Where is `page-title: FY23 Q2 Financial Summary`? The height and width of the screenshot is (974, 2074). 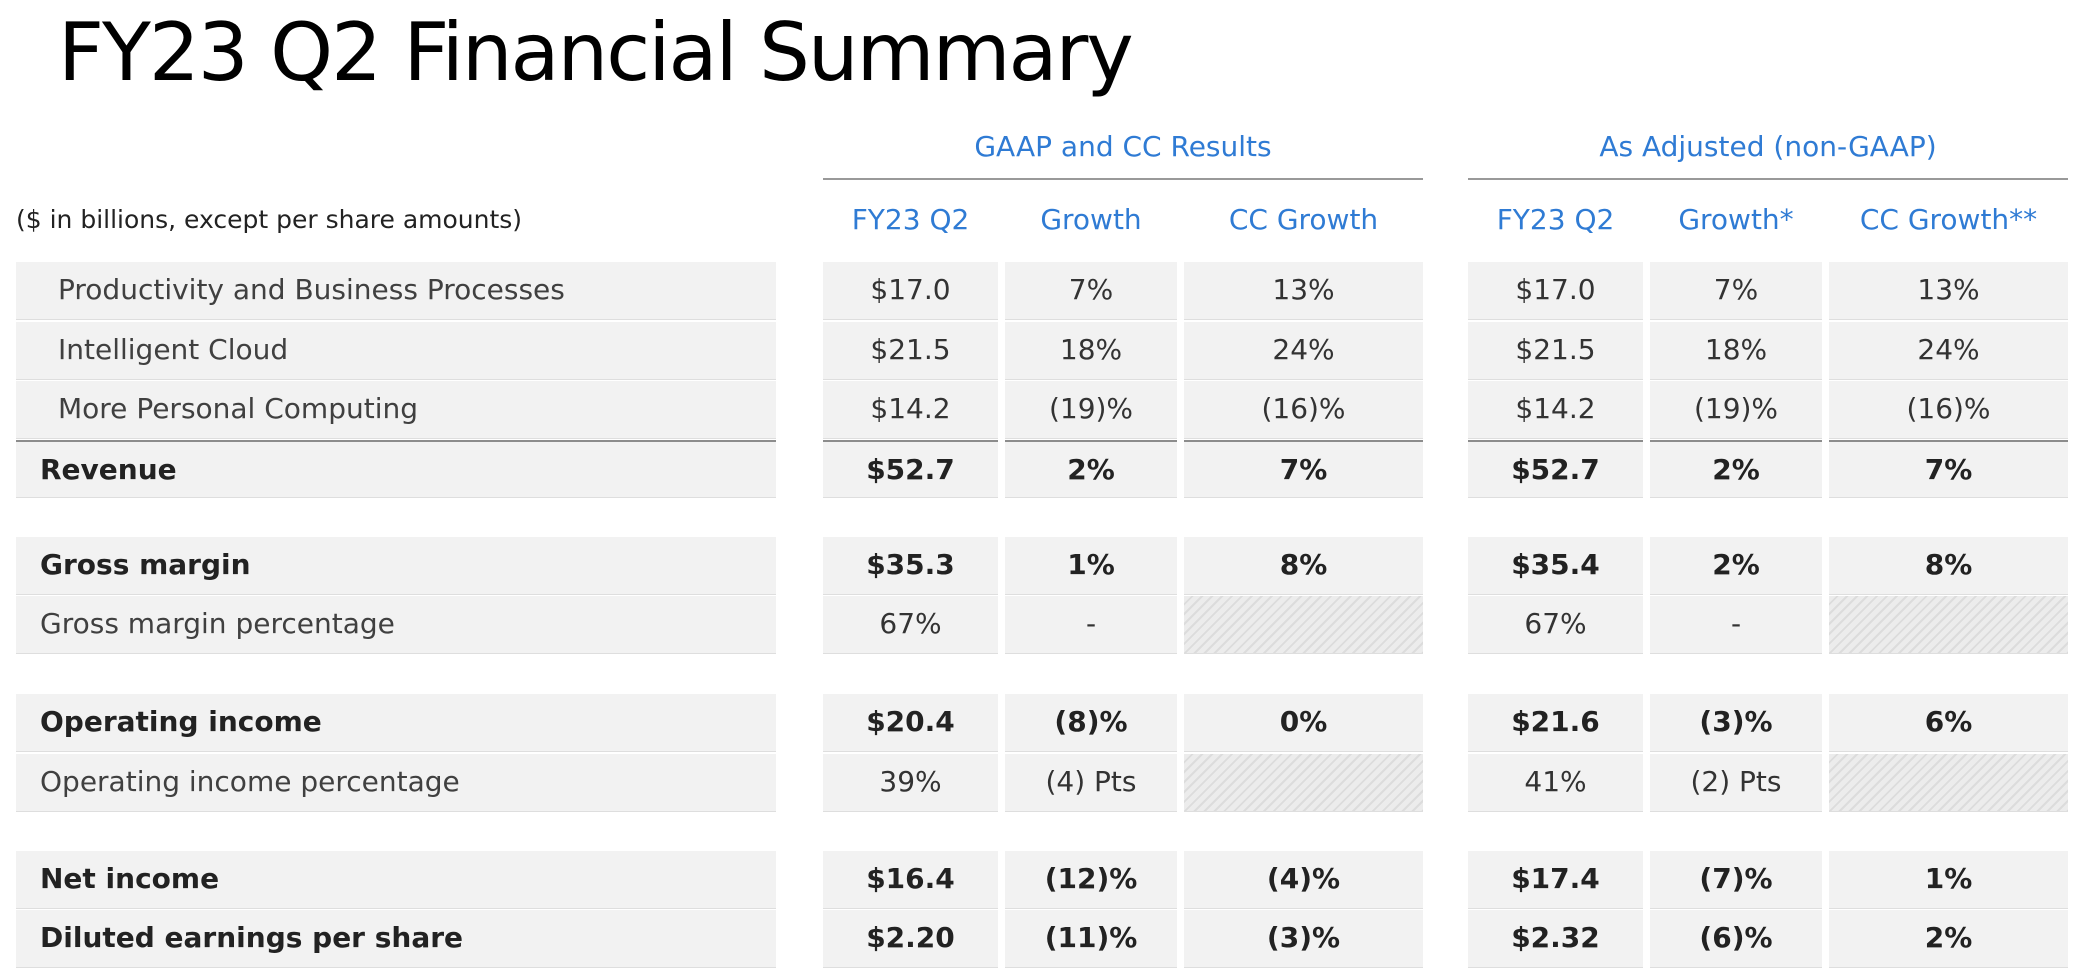
page-title: FY23 Q2 Financial Summary is located at coordinates (596, 52).